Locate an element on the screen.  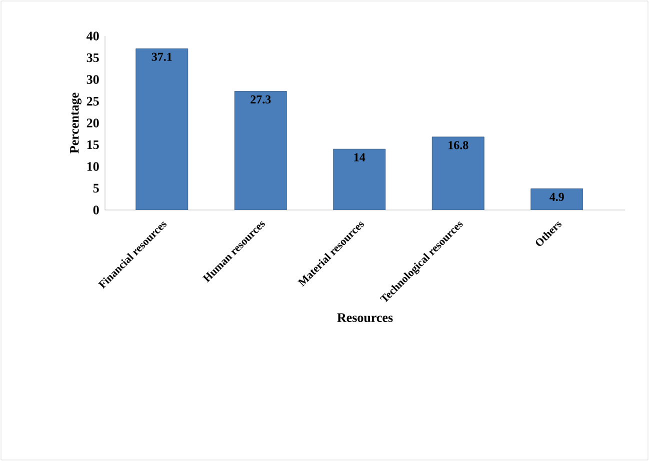
y-tick-label: 20 is located at coordinates (92, 123).